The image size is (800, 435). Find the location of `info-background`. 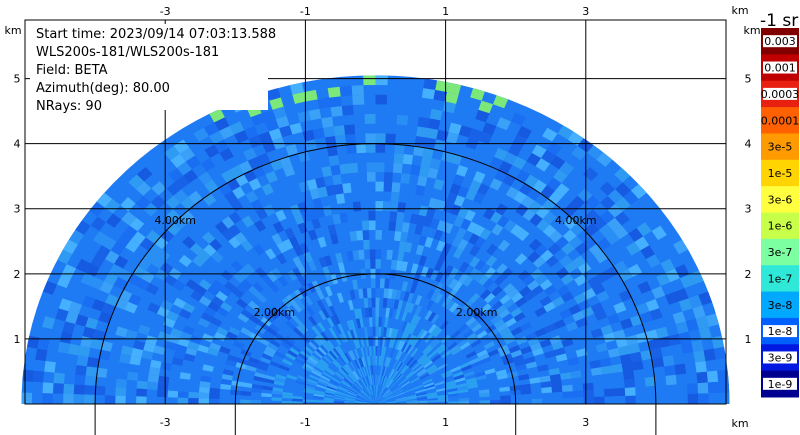

info-background is located at coordinates (149, 67).